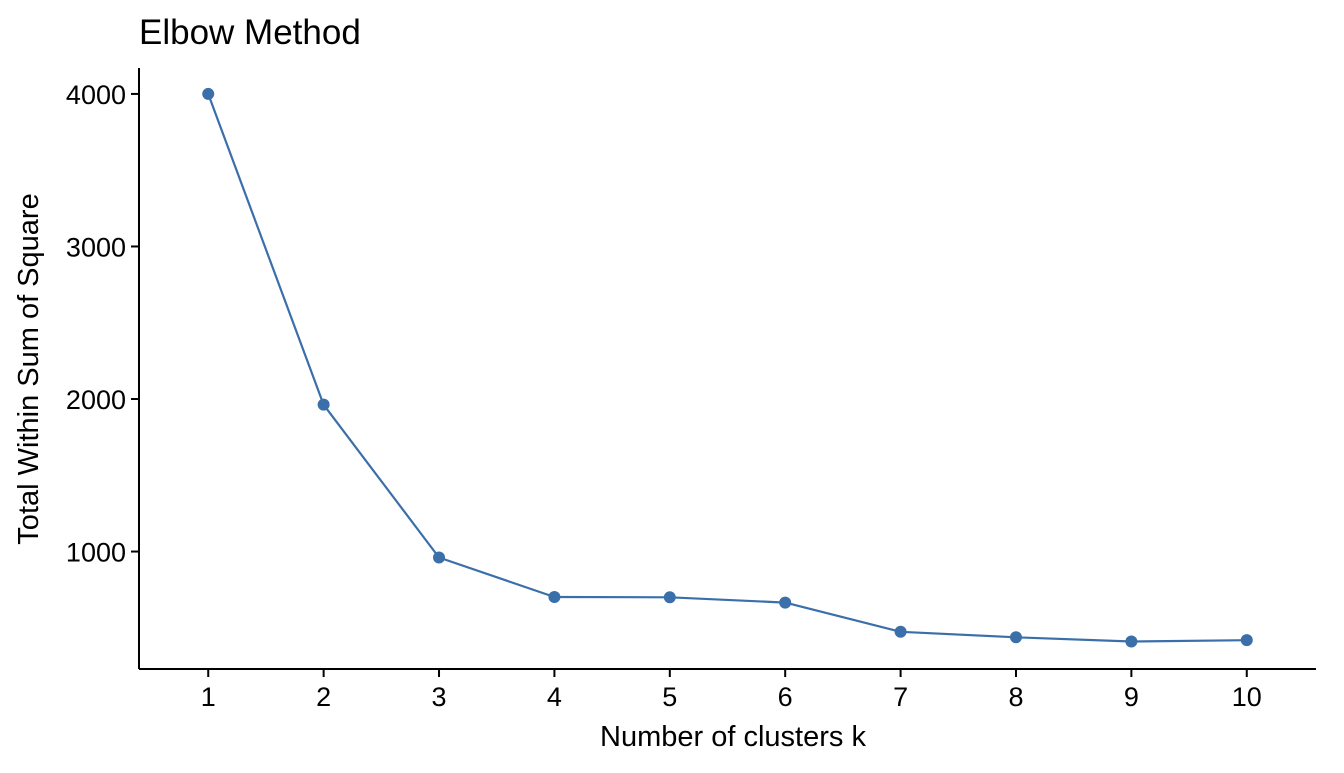  Describe the element at coordinates (554, 697) in the screenshot. I see `x-tick-label: 4` at that location.